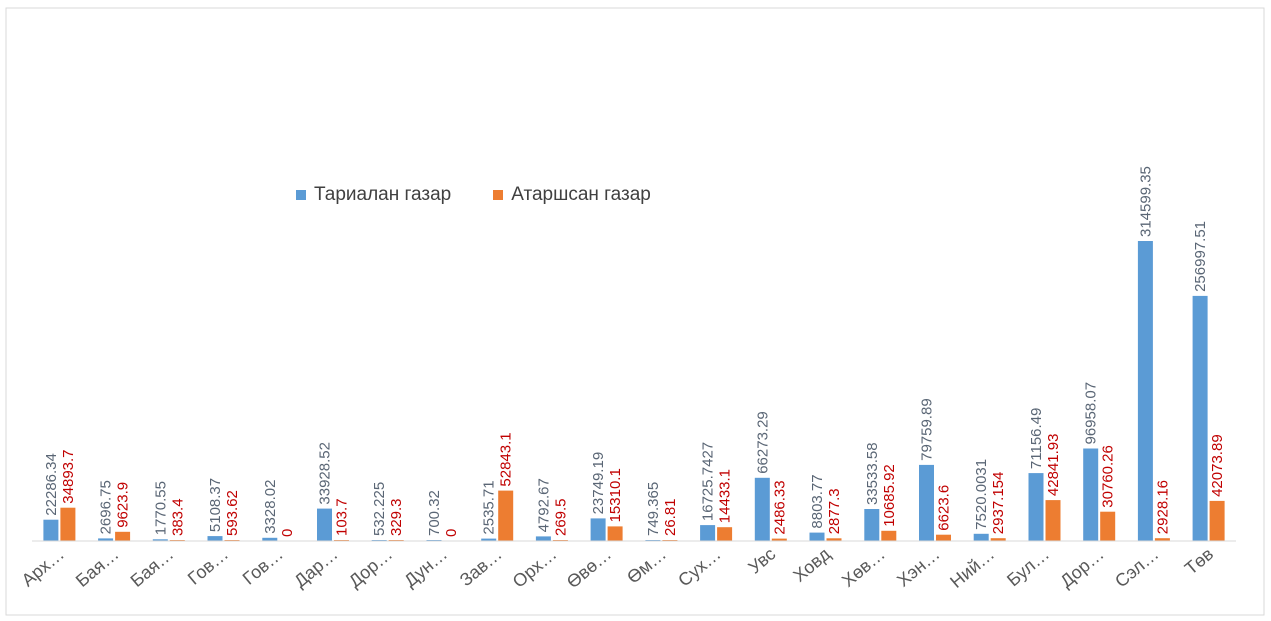 This screenshot has width=1271, height=621. I want to click on value-label-series-1-8: 2535.71, so click(489, 507).